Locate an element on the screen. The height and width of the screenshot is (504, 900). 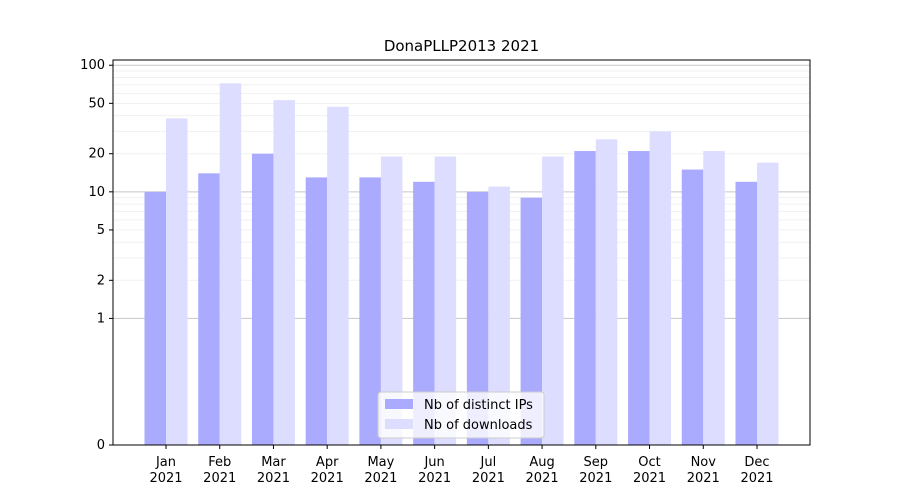
y-tick-label: 10 is located at coordinates (96, 192).